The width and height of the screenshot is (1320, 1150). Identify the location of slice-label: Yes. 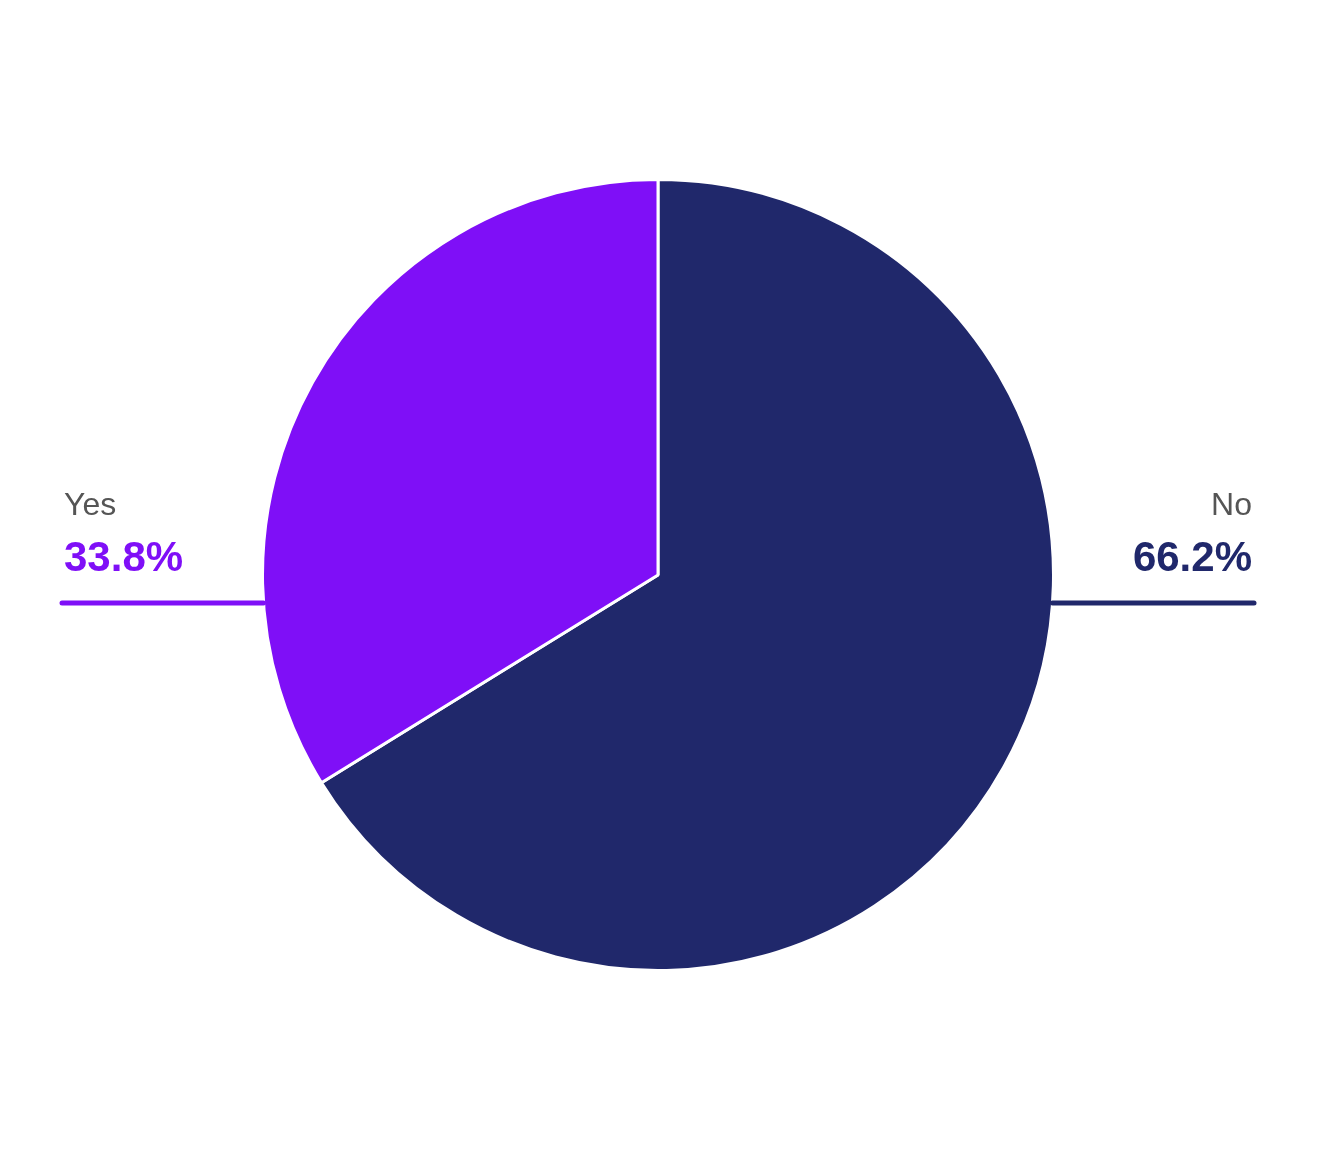
(90, 504).